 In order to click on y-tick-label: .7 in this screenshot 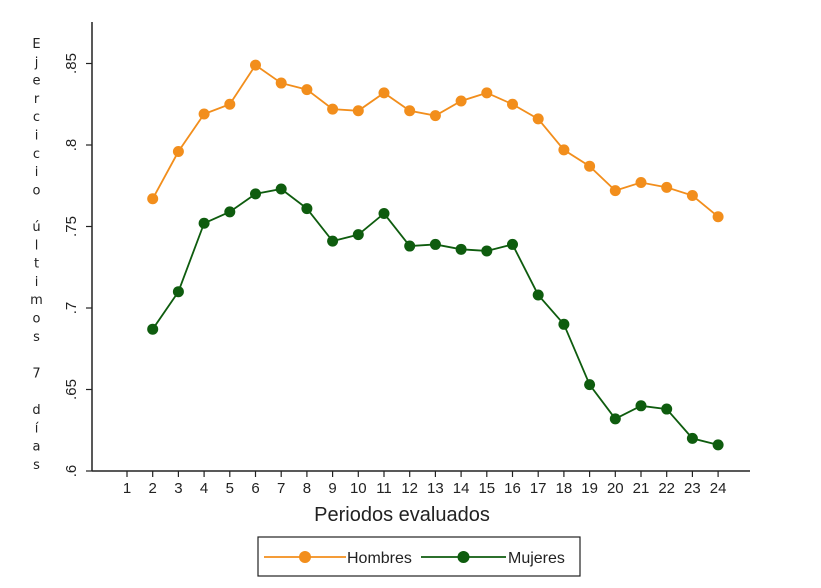, I will do `click(71, 308)`.